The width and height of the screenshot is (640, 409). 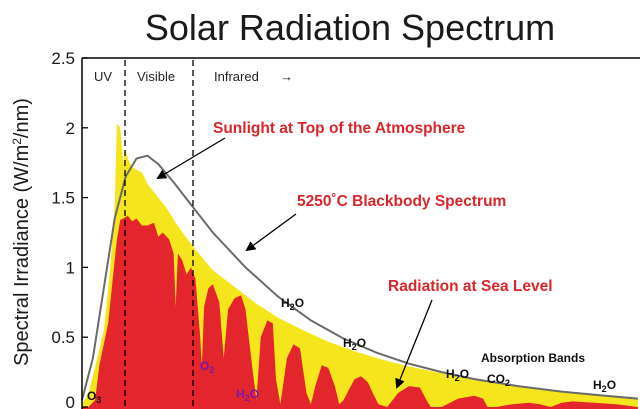 What do you see at coordinates (604, 386) in the screenshot?
I see `band-h2o-5: H2O` at bounding box center [604, 386].